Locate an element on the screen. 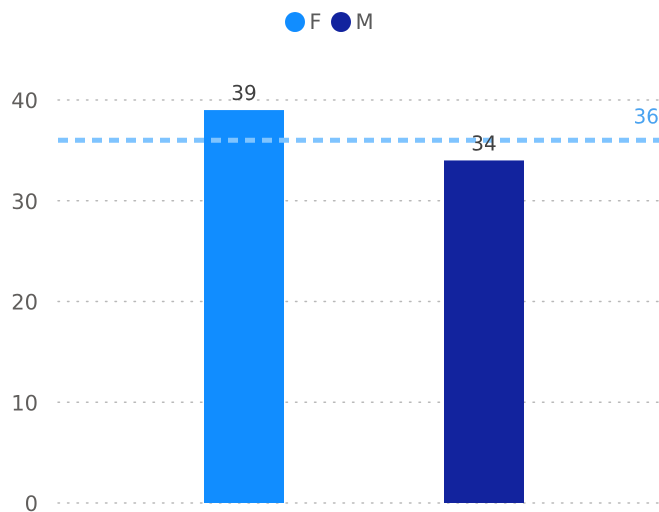  data-label-m: 34 is located at coordinates (483, 143).